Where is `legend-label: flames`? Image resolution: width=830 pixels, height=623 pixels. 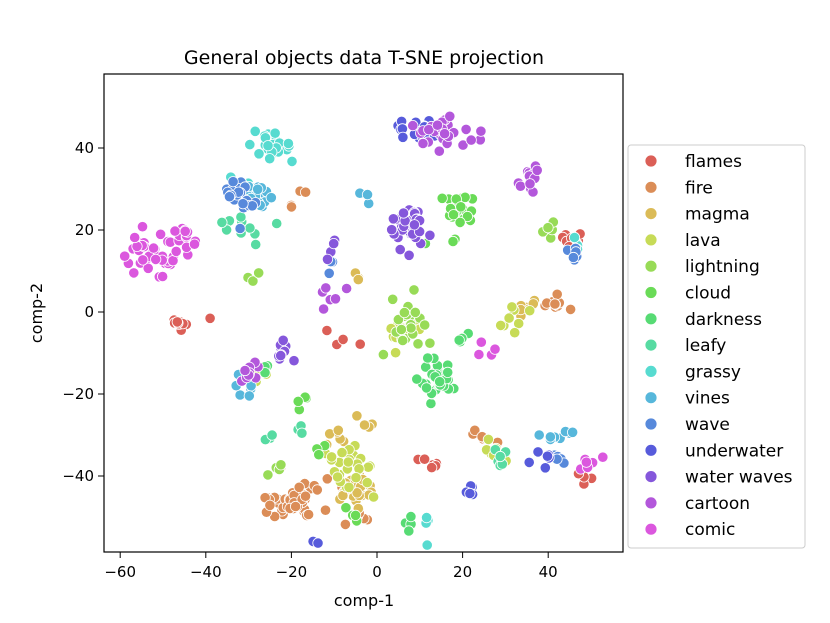 legend-label: flames is located at coordinates (713, 162).